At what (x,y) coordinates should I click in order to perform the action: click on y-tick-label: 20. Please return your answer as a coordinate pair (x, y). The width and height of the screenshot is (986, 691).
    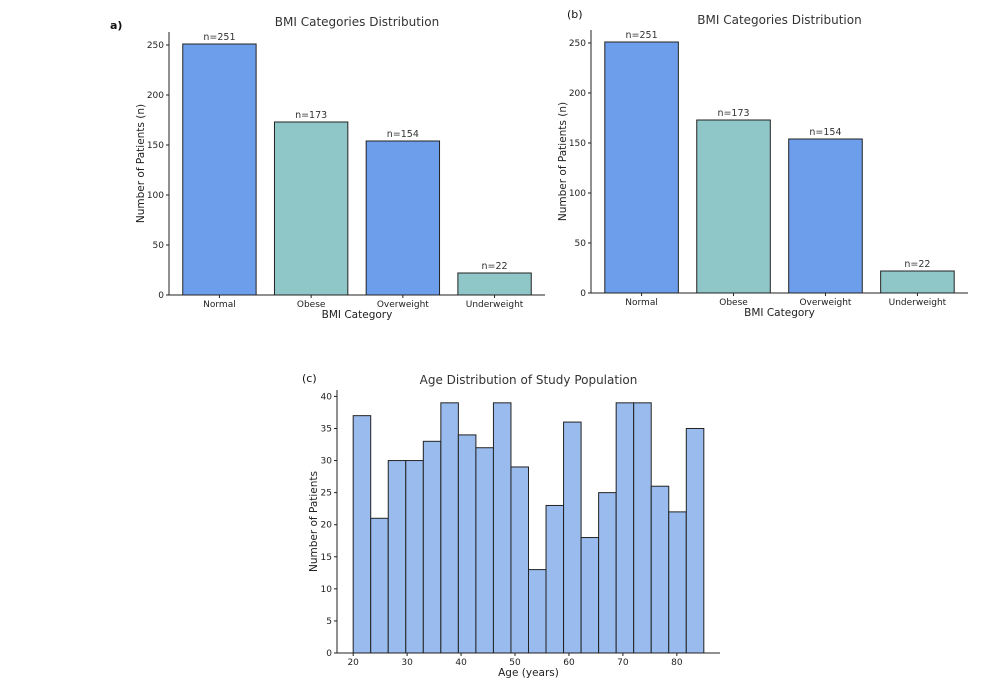
    Looking at the image, I should click on (327, 526).